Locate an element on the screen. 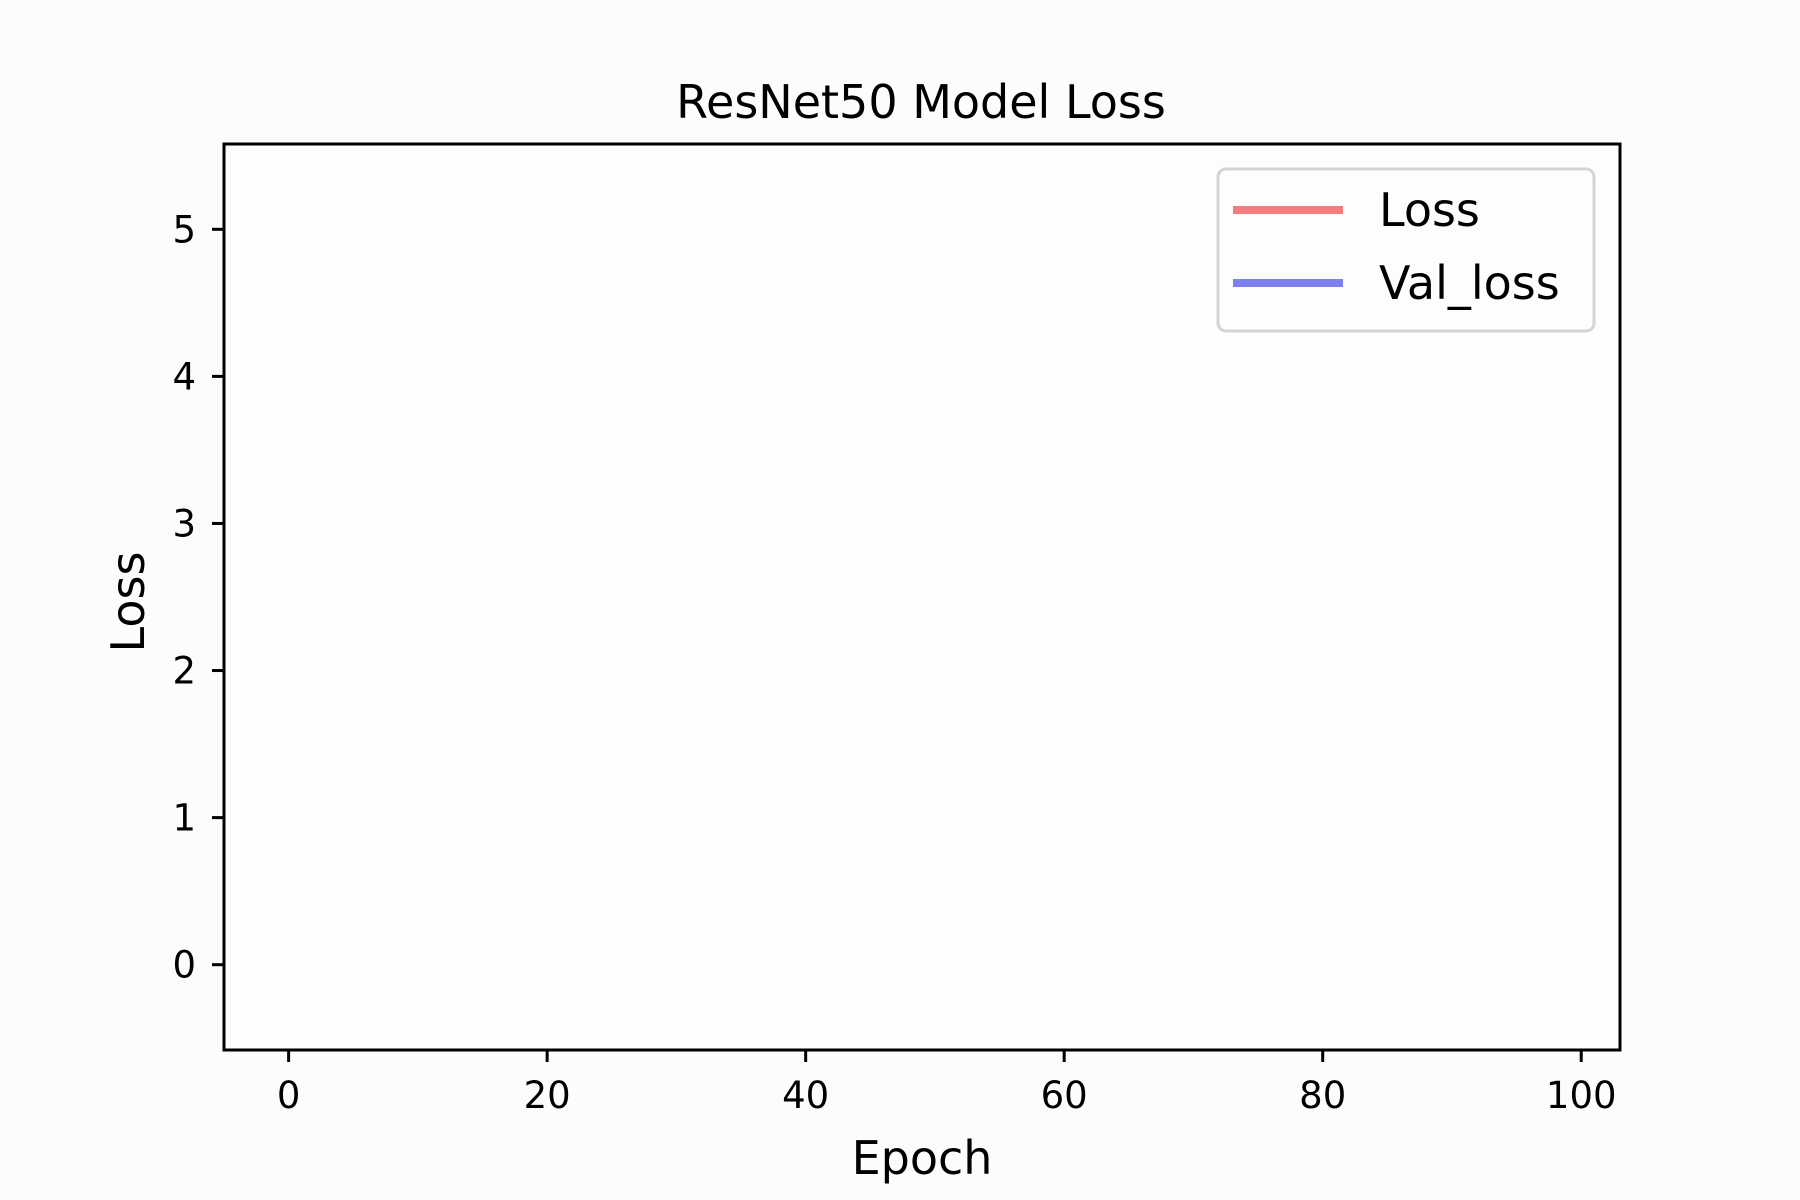 This screenshot has height=1200, width=1800. y-tick-label: 0 is located at coordinates (184, 965).